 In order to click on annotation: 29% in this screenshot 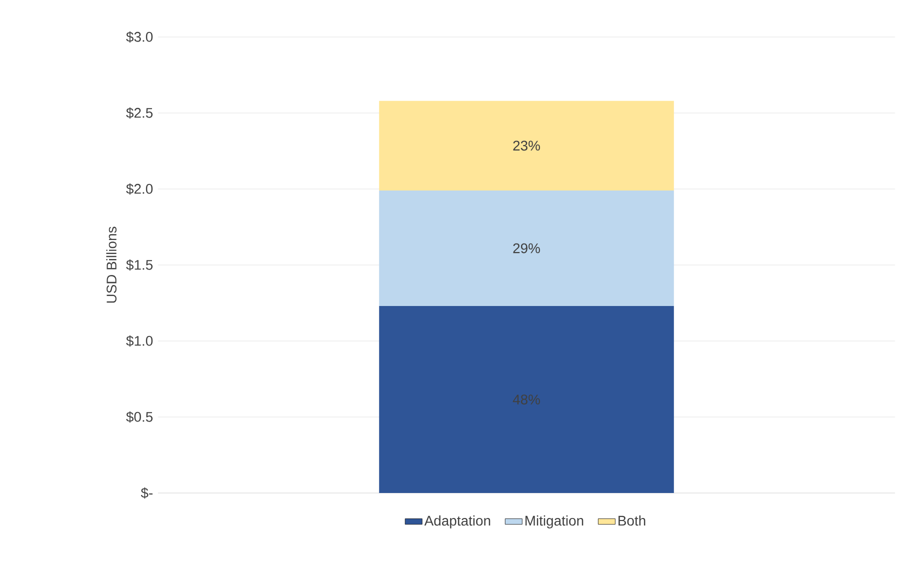, I will do `click(526, 248)`.